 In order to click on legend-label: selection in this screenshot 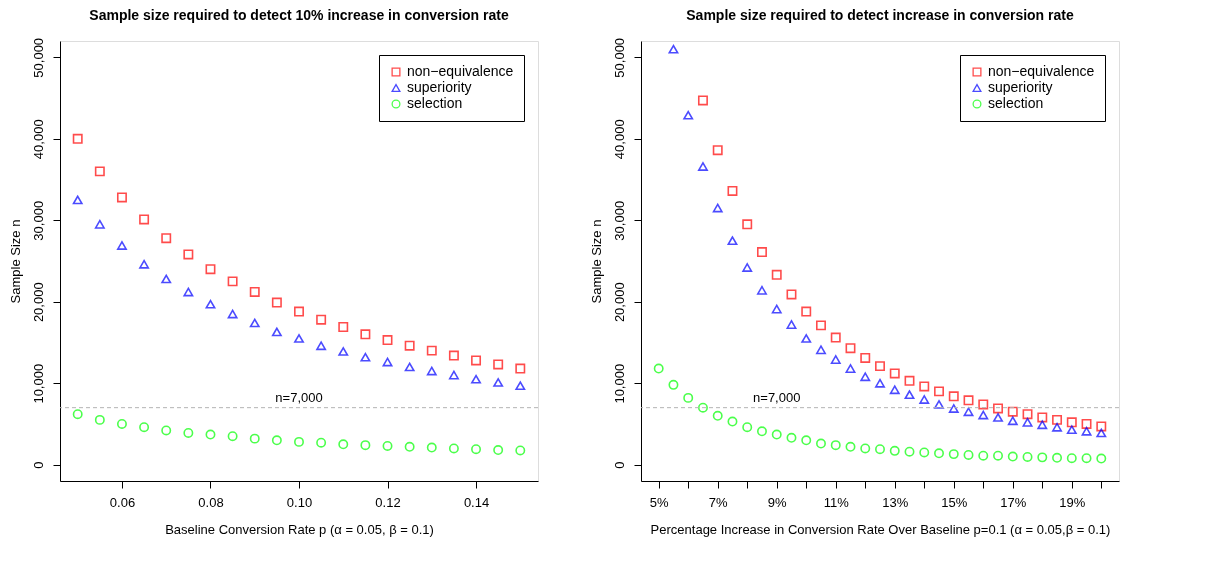, I will do `click(1016, 103)`.